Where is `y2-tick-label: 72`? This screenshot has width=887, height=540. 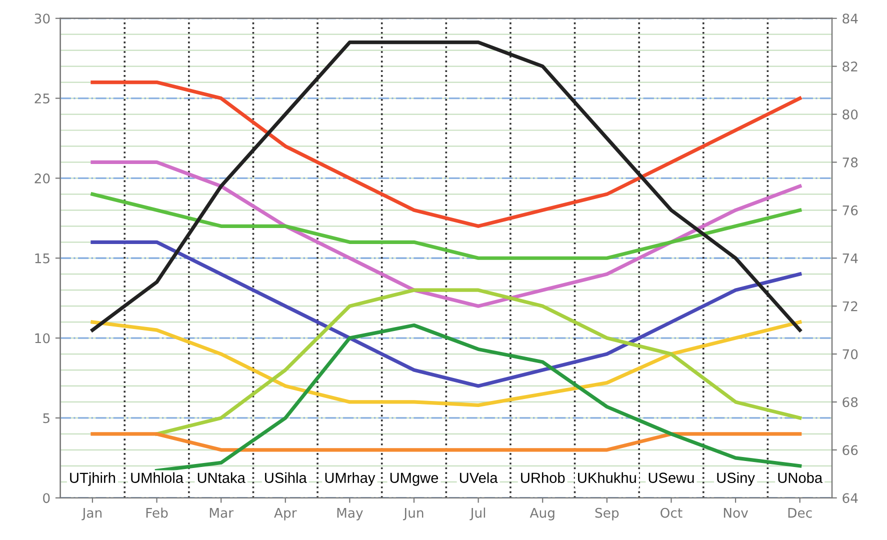
y2-tick-label: 72 is located at coordinates (850, 306).